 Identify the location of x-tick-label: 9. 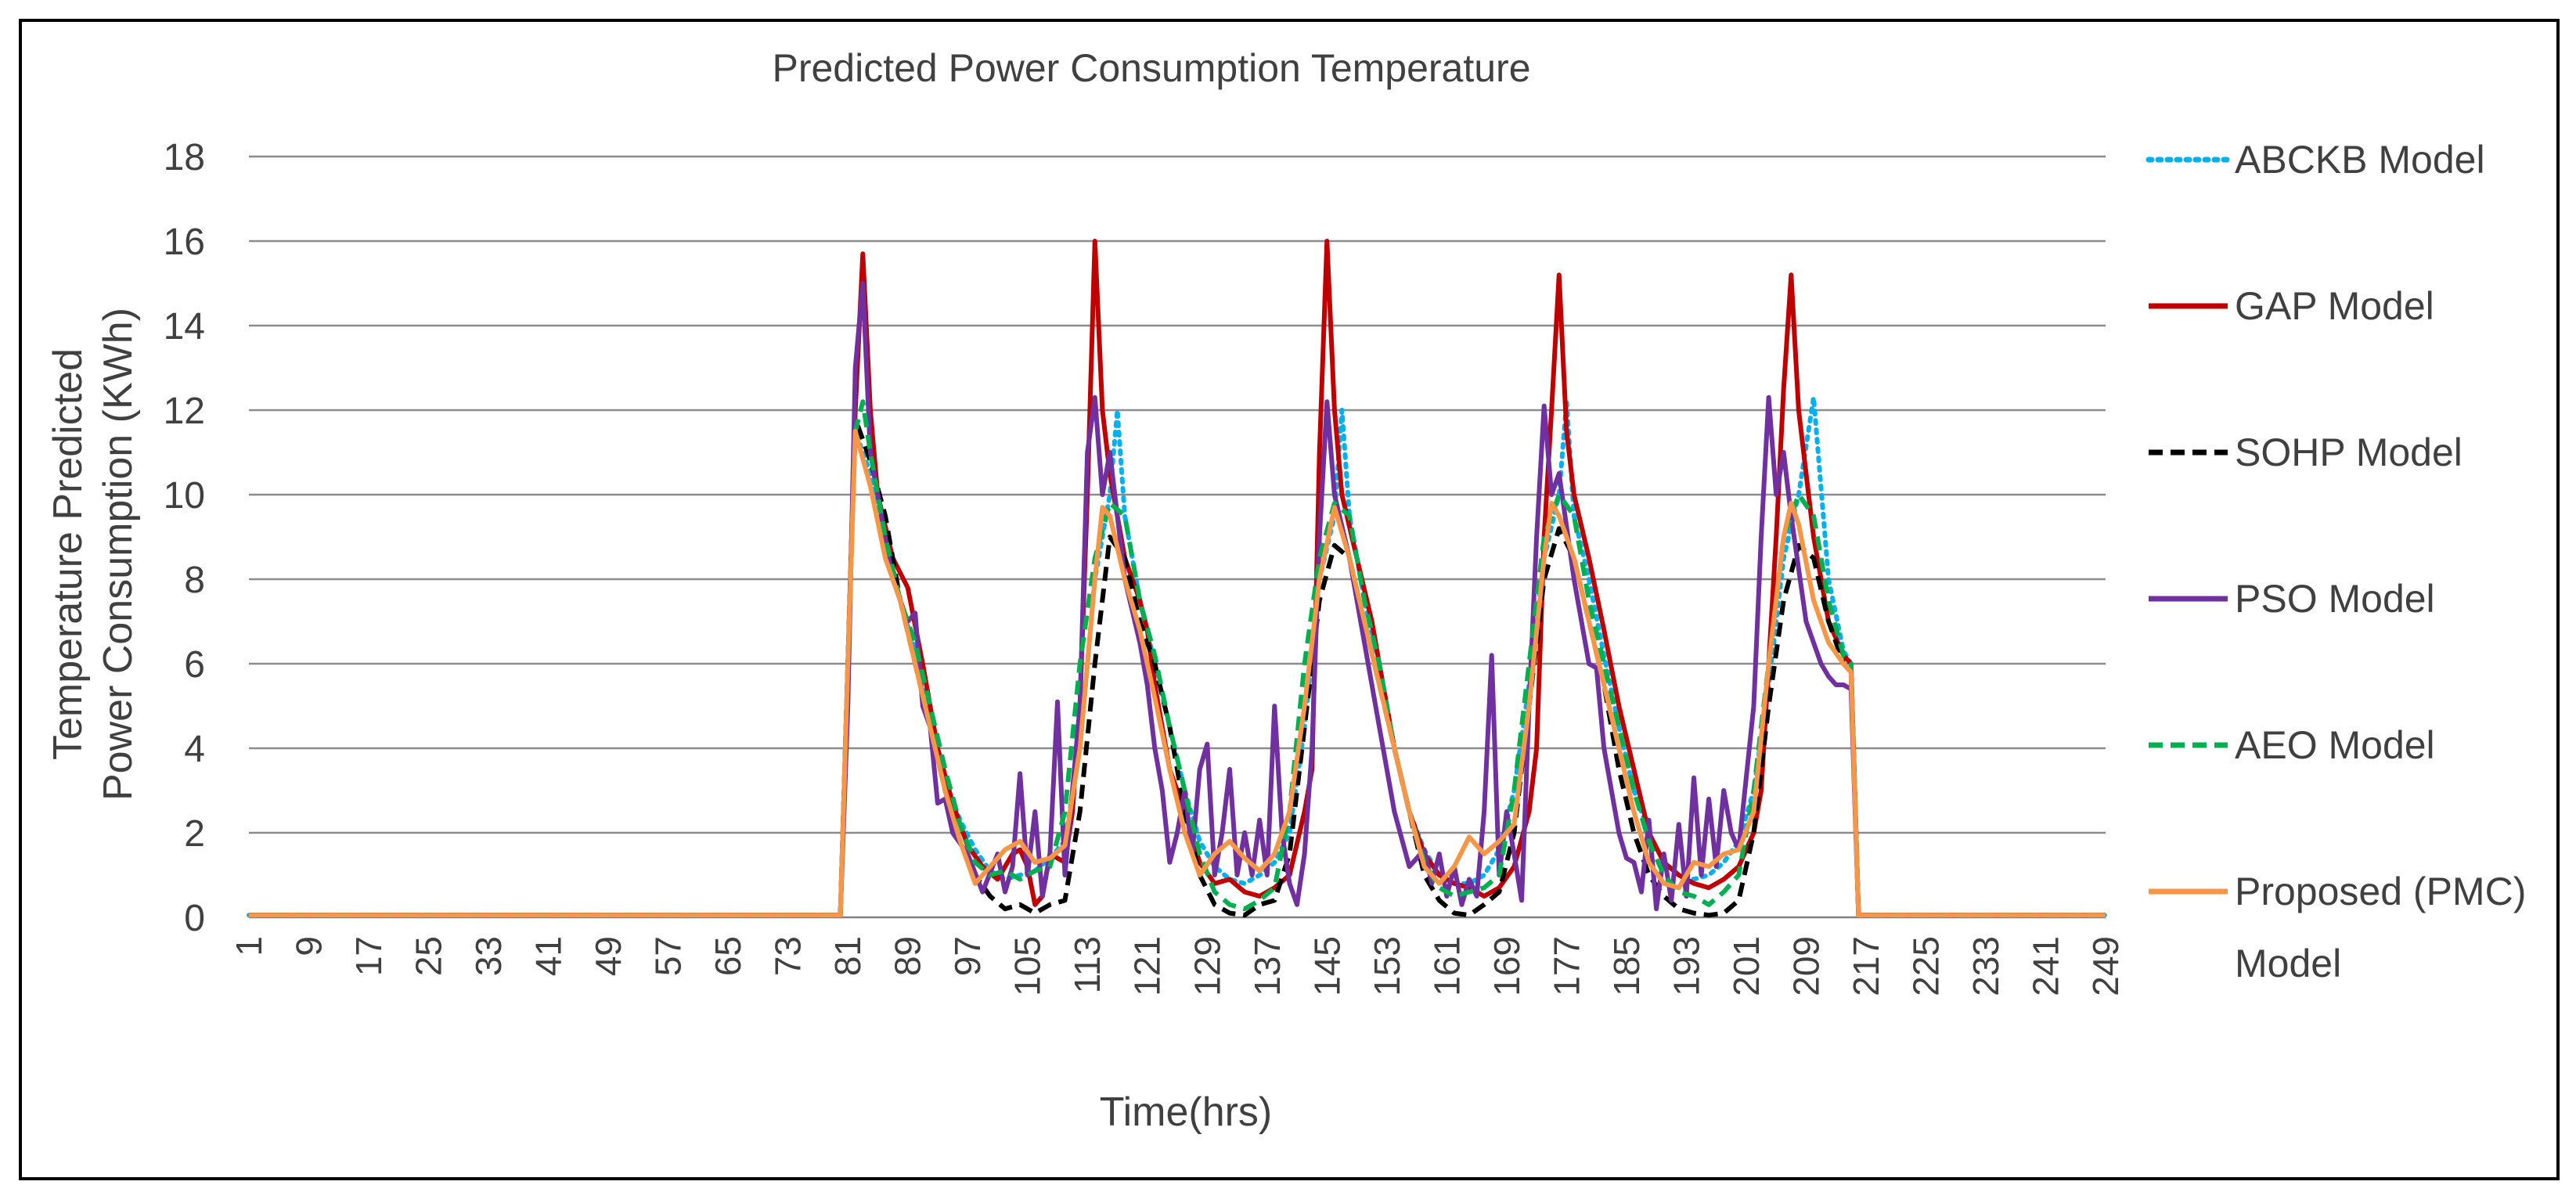
(309, 946).